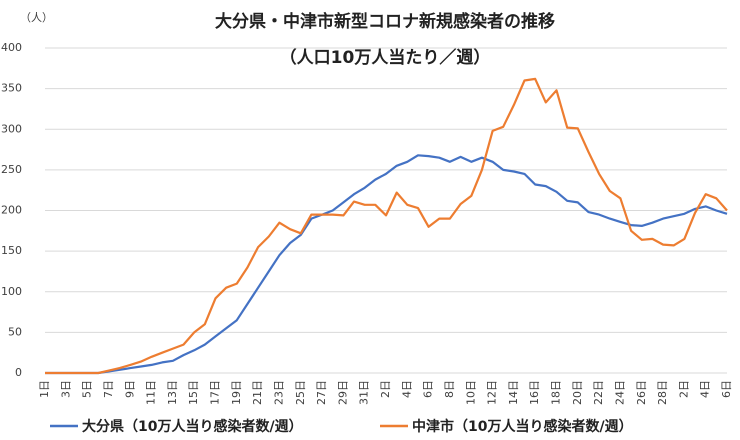 This screenshot has width=740, height=440. What do you see at coordinates (492, 392) in the screenshot?
I see `x-tick-label: 12日` at bounding box center [492, 392].